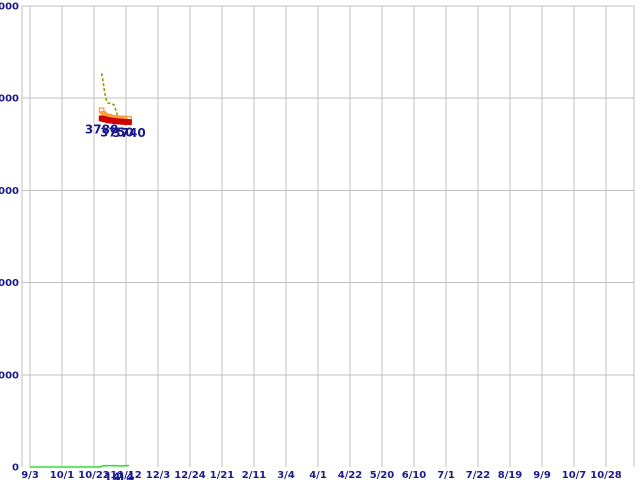 The width and height of the screenshot is (640, 480). What do you see at coordinates (62, 475) in the screenshot?
I see `x-axis-tick-label: 10/1` at bounding box center [62, 475].